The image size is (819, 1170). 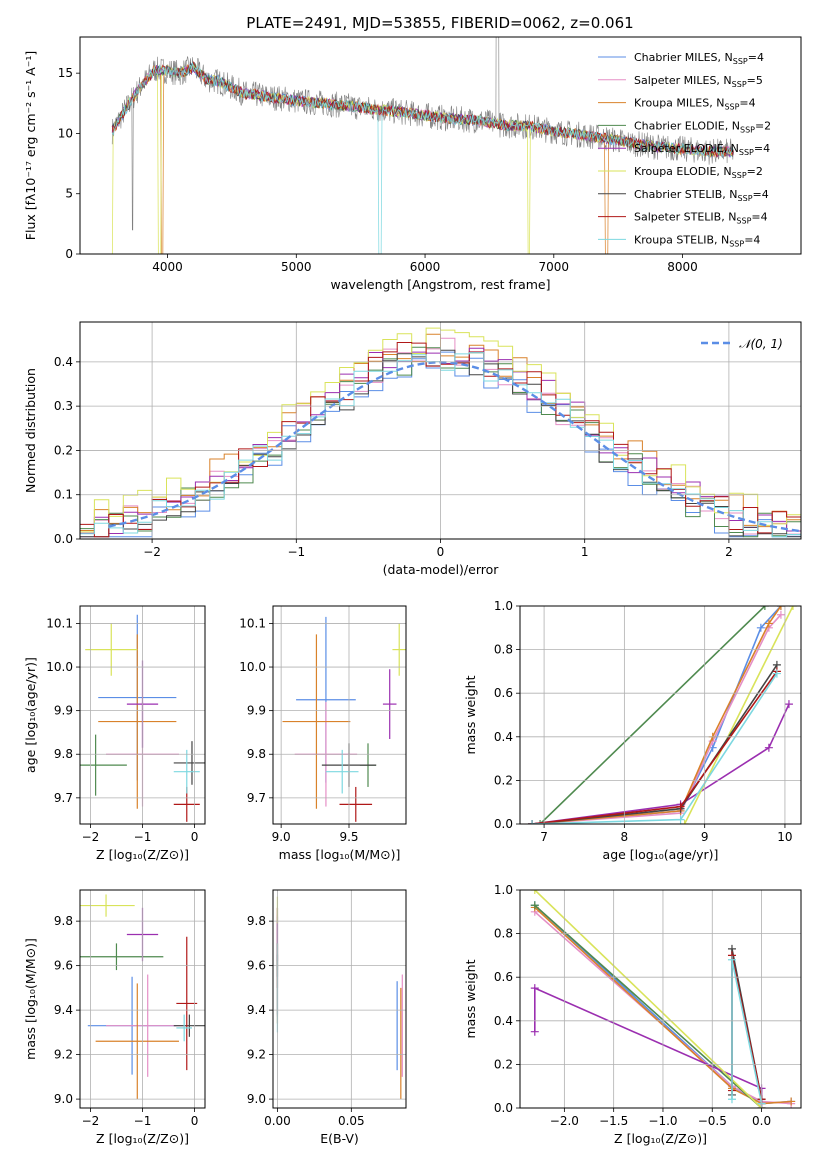 What do you see at coordinates (544, 837) in the screenshot?
I see `mass-weight-vs-age-xtick-label: 7` at bounding box center [544, 837].